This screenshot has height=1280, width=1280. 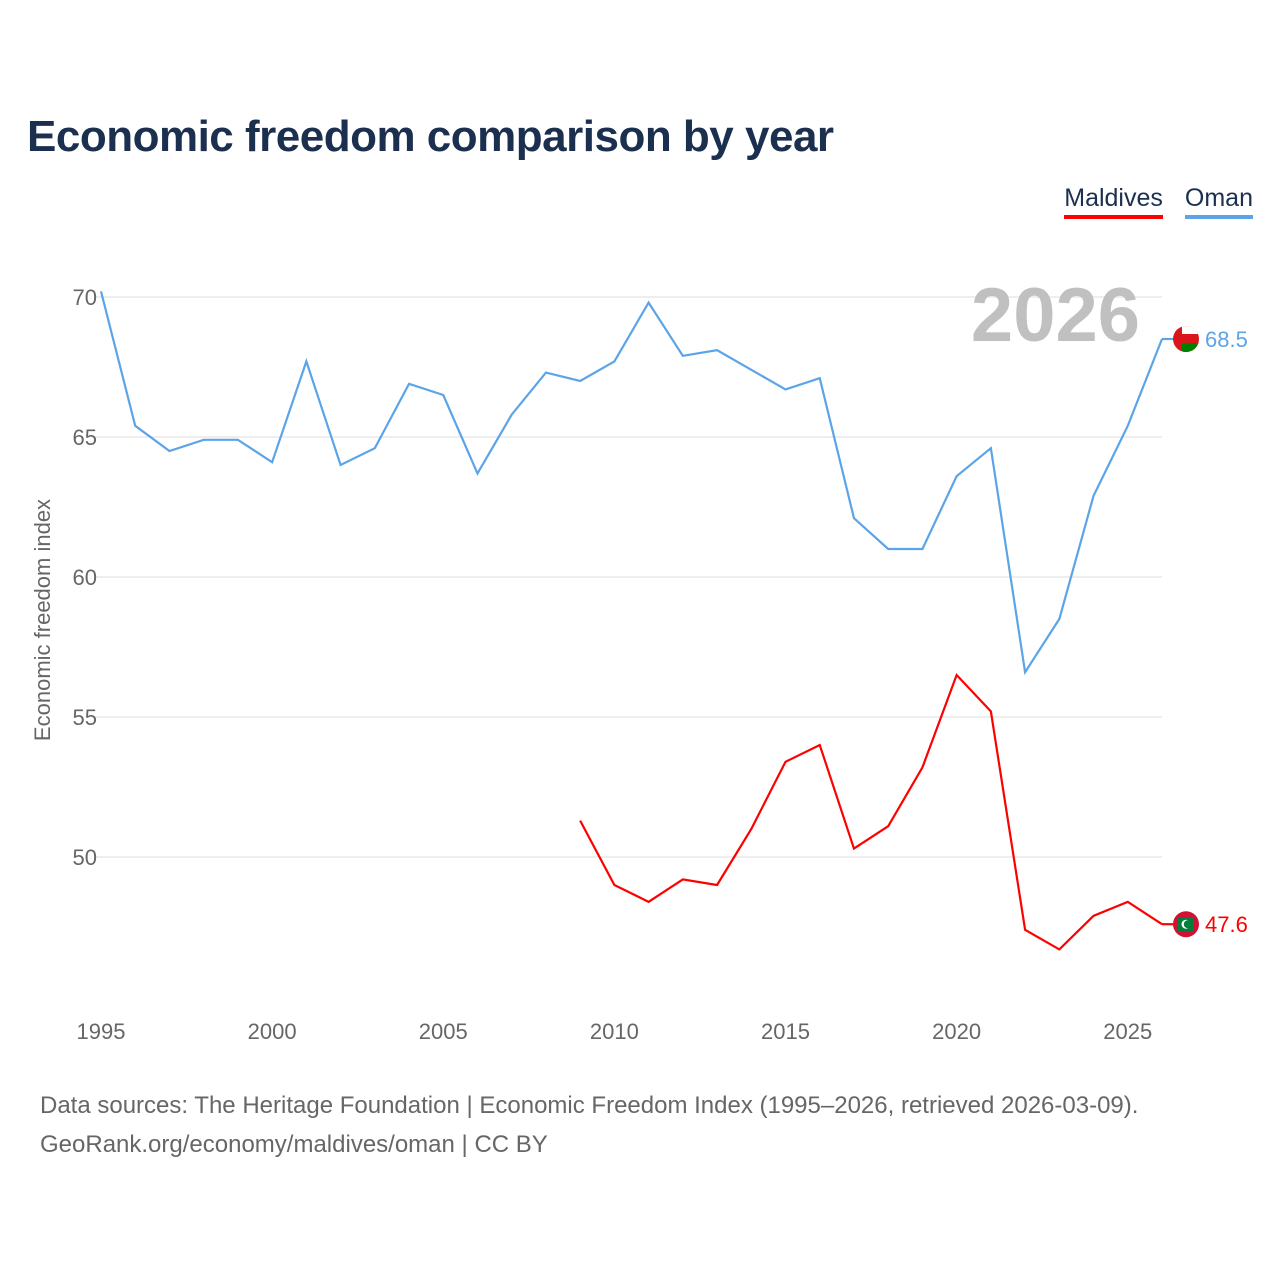 What do you see at coordinates (42, 620) in the screenshot?
I see `y-axis-label: Economic freedom index` at bounding box center [42, 620].